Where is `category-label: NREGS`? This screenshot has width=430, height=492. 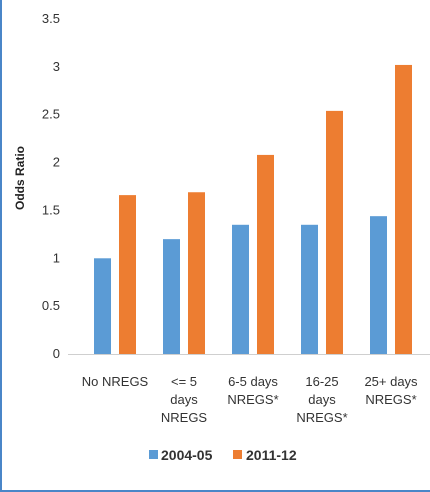
category-label: NREGS is located at coordinates (184, 417).